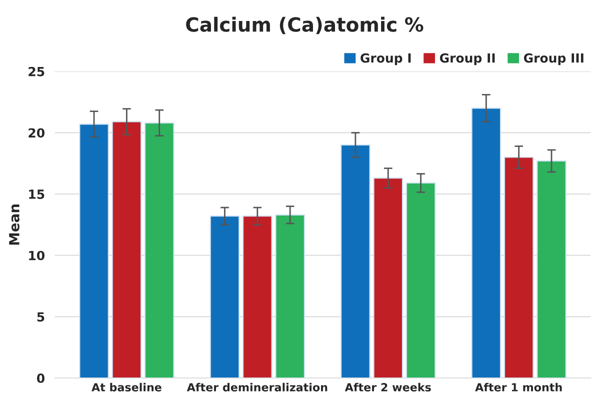 This screenshot has width=609, height=420. I want to click on x-tick-label: After 1 month, so click(518, 387).